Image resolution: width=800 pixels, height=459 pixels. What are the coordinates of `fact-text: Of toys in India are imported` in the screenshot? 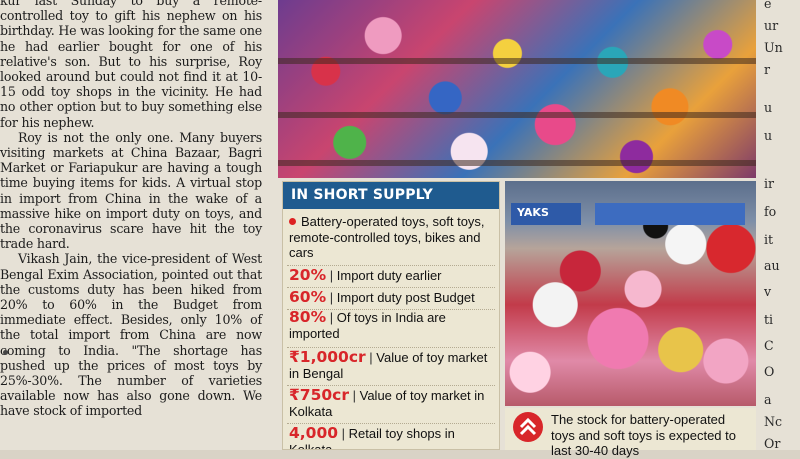 It's located at (367, 325).